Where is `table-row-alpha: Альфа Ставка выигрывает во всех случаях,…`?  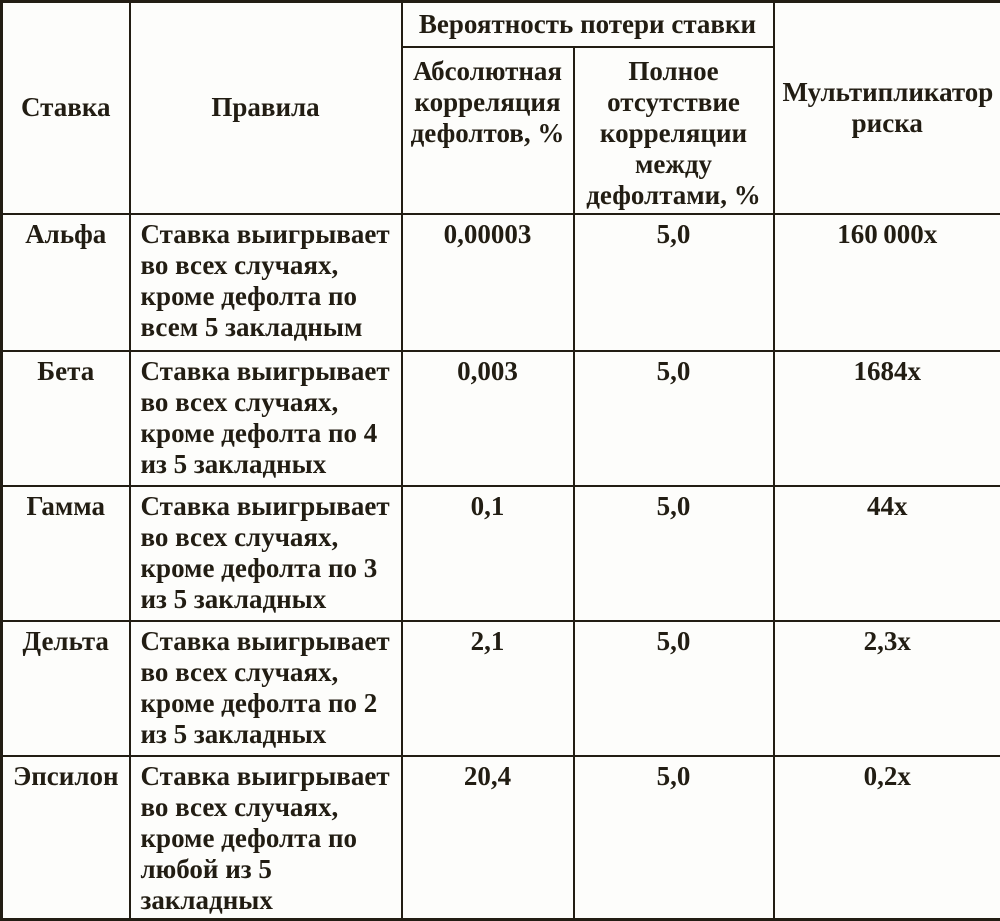
table-row-alpha: Альфа Ставка выигрывает во всех случаях,… is located at coordinates (501, 282).